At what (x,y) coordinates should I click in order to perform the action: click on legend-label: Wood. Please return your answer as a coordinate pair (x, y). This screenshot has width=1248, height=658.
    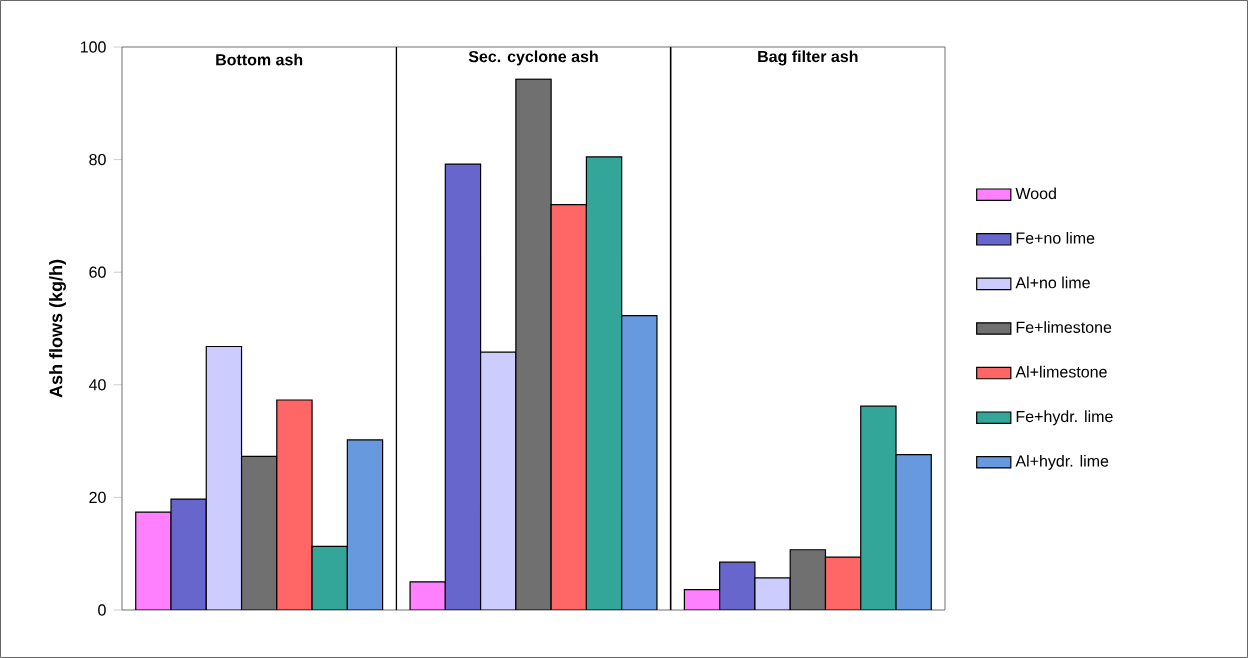
    Looking at the image, I should click on (1035, 193).